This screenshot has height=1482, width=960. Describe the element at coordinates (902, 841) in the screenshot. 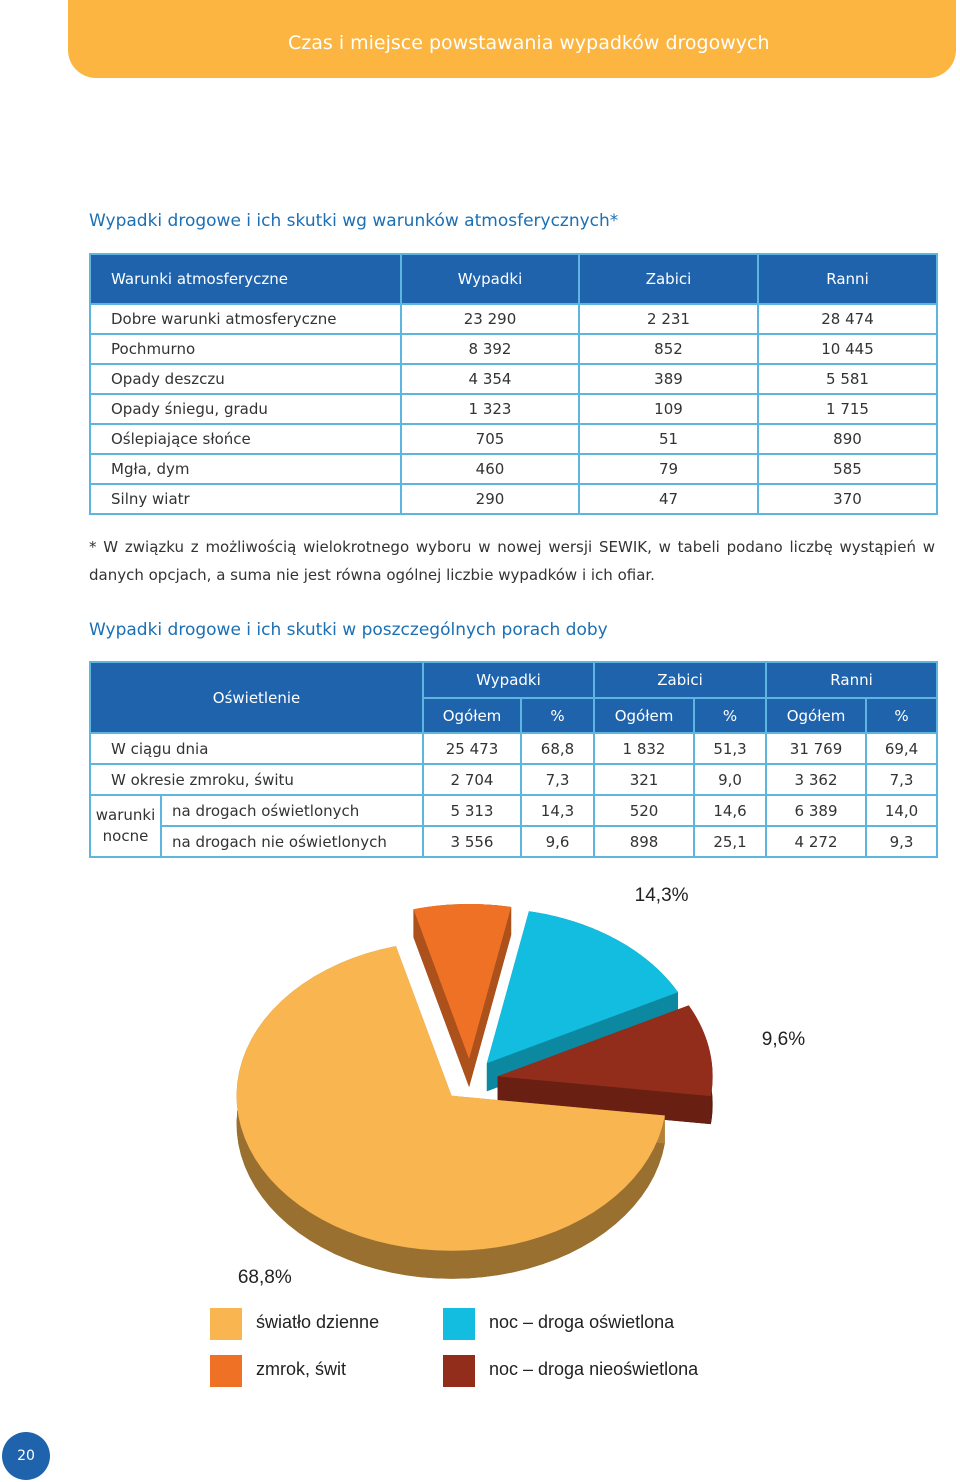

I see `cell: 9,3` at that location.